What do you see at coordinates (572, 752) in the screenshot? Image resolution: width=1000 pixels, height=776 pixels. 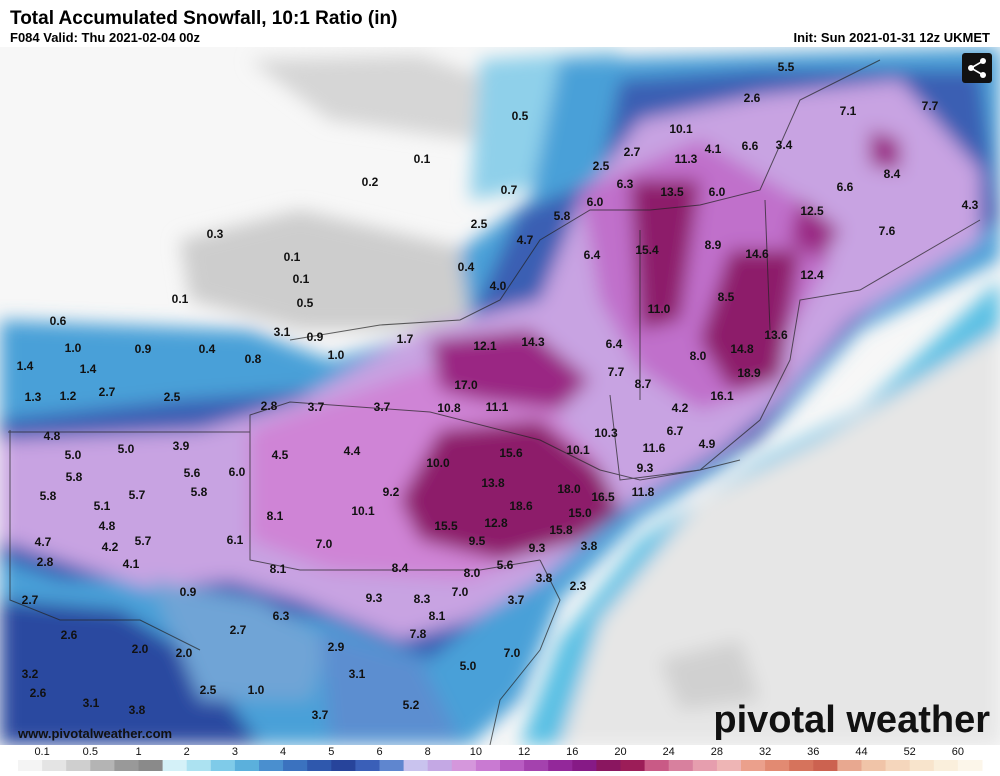 I see `legend-tick: 16` at bounding box center [572, 752].